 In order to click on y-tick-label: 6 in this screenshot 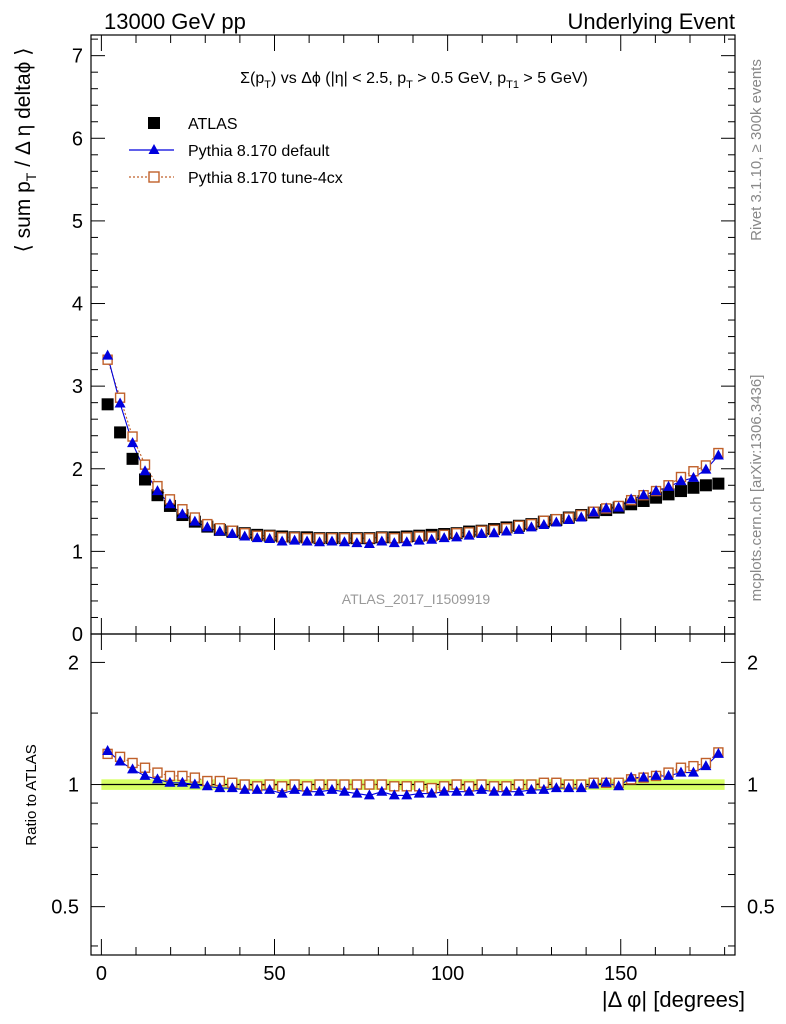, I will do `click(77, 139)`.